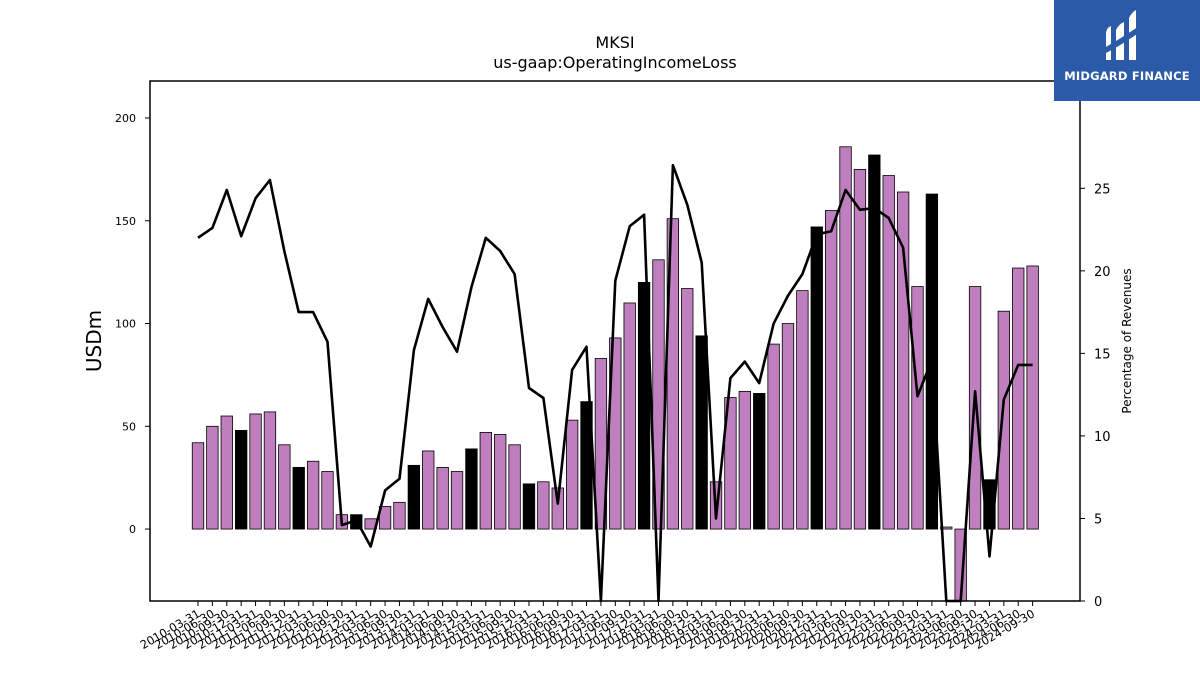 Image resolution: width=1200 pixels, height=675 pixels. Describe the element at coordinates (615, 62) in the screenshot. I see `chart-subtitle: us-gaap:OperatingIncomeLoss` at that location.